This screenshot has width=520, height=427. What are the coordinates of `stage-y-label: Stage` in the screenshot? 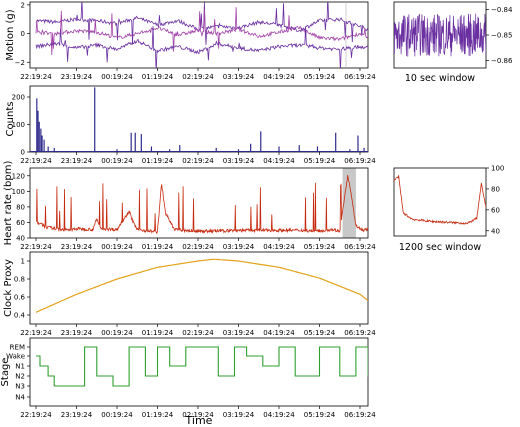 It's located at (5, 372).